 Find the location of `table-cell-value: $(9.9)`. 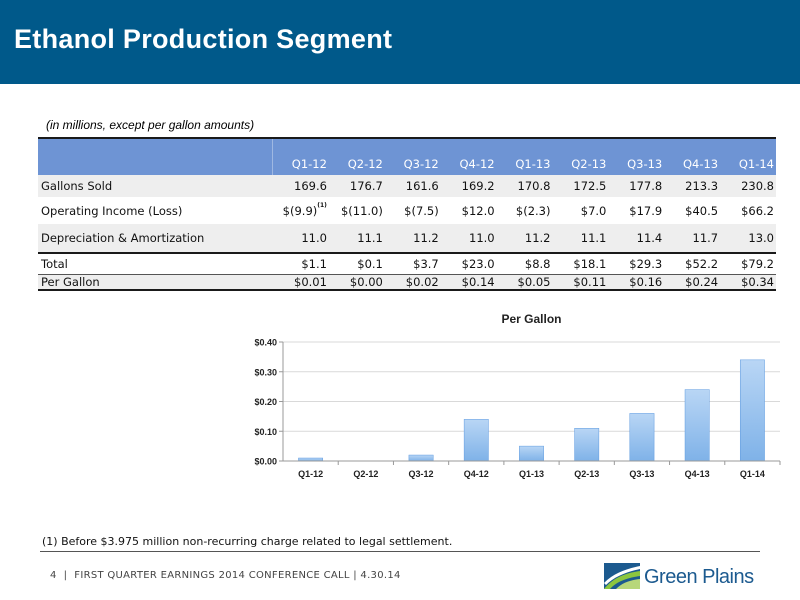

table-cell-value: $(9.9) is located at coordinates (300, 210).